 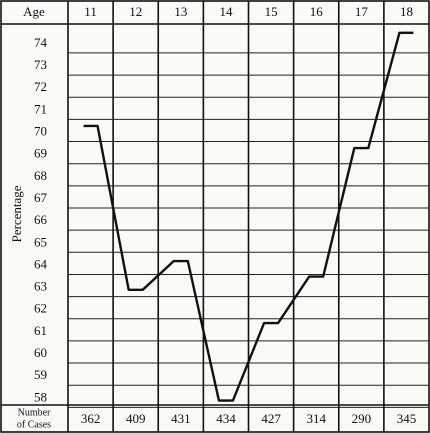 What do you see at coordinates (317, 11) in the screenshot?
I see `x-tick-label: 16` at bounding box center [317, 11].